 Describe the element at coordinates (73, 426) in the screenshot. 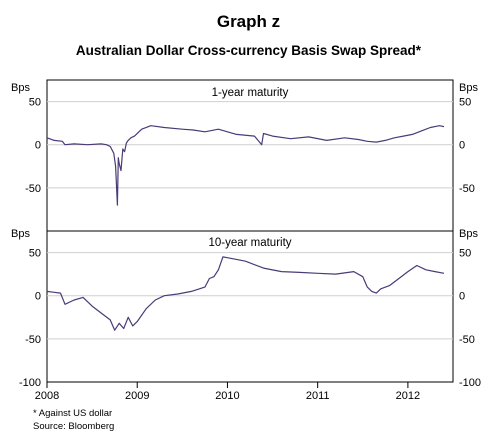

I see `footnote-source: Source: Bloomberg` at that location.